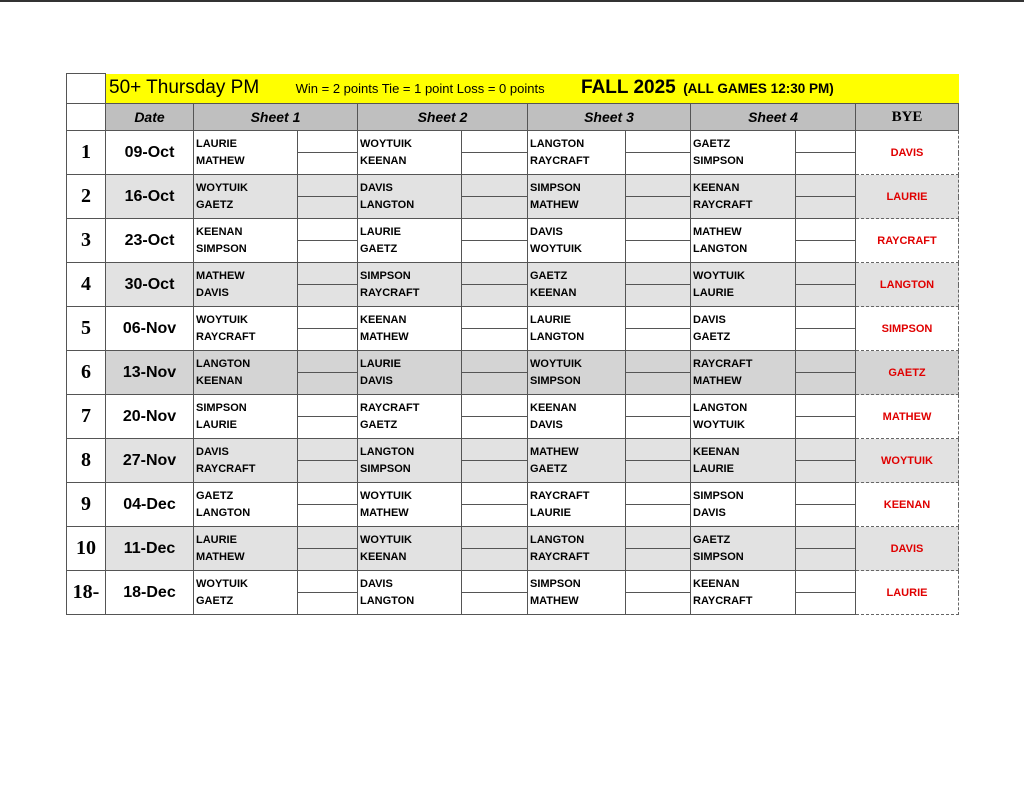 The width and height of the screenshot is (1024, 794). What do you see at coordinates (383, 160) in the screenshot?
I see `team-name: KEENAN` at bounding box center [383, 160].